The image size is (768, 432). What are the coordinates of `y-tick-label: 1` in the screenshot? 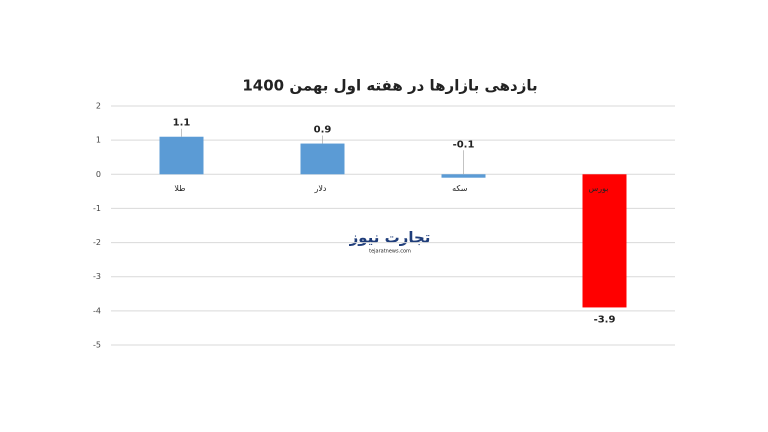 It's located at (98, 140).